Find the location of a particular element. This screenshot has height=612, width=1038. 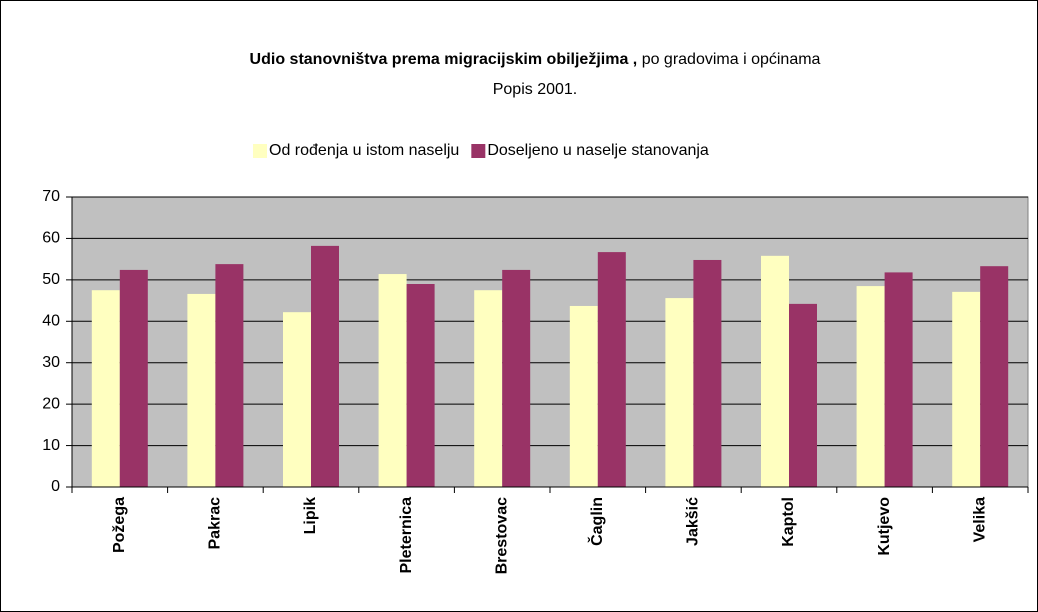

x-tick-label: Pleternica is located at coordinates (406, 535).